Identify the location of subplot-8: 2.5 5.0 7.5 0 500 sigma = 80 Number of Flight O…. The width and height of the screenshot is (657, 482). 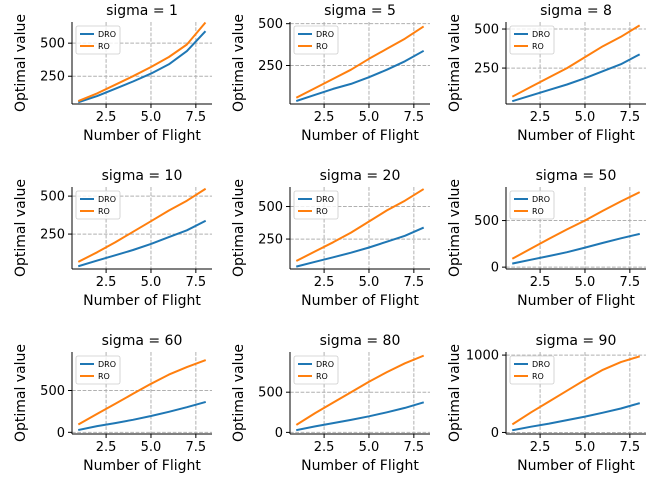
(330, 403).